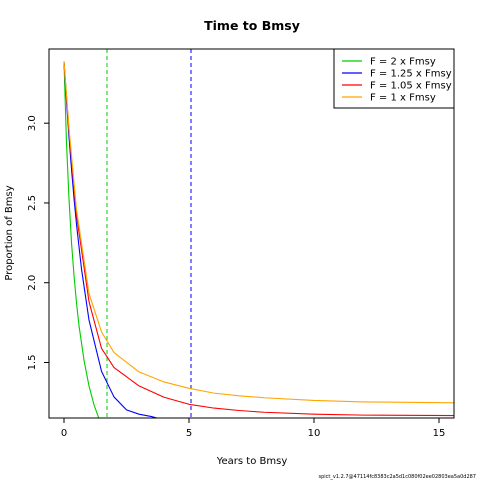 This screenshot has width=480, height=480. Describe the element at coordinates (149, 233) in the screenshot. I see `reference-lines` at that location.